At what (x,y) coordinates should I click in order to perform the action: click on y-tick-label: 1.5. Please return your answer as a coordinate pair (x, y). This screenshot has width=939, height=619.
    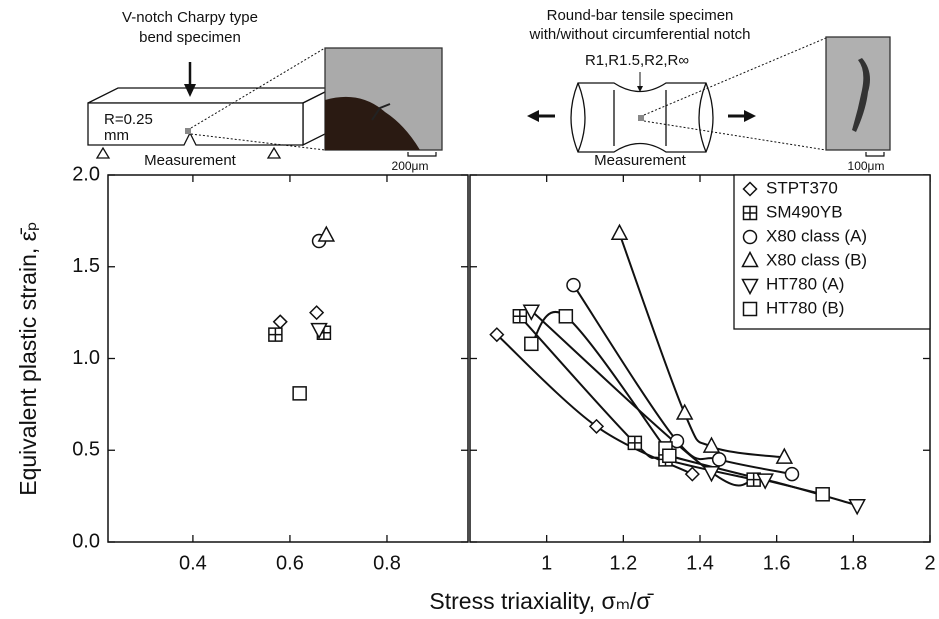
    Looking at the image, I should click on (86, 266).